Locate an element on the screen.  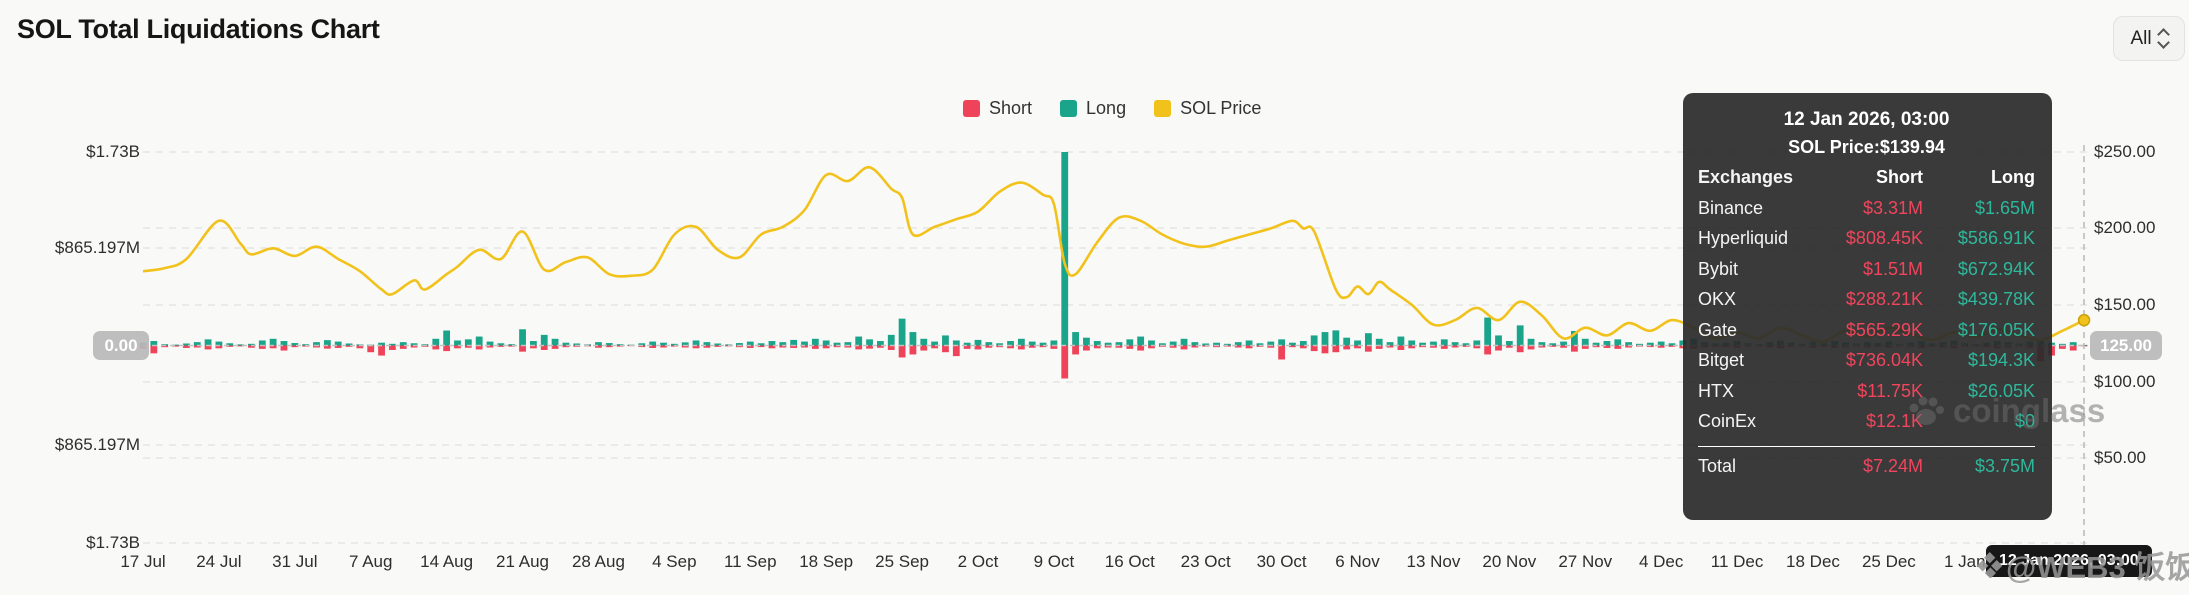
right-axis-tick: $150.00 is located at coordinates (2125, 304).